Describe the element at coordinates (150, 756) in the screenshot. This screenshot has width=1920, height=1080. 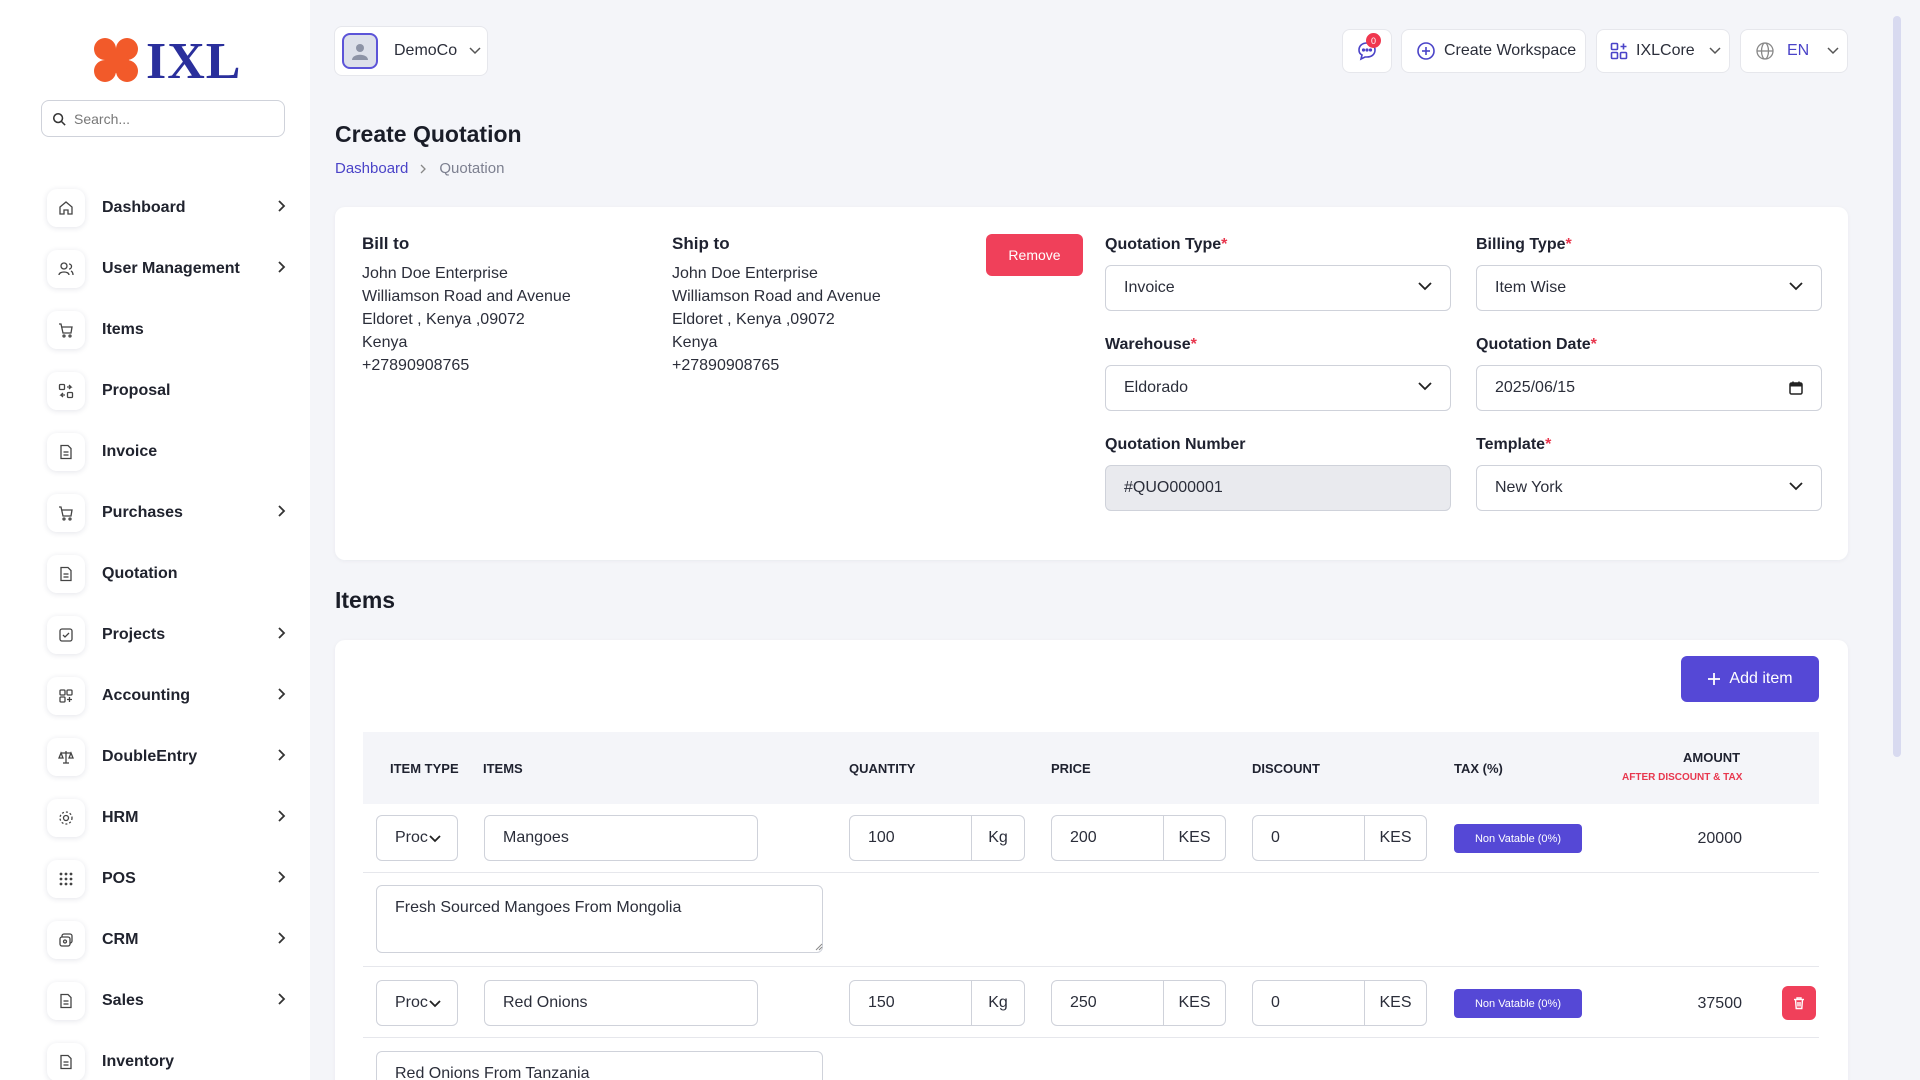
I see `sidebar-item-label: DoubleEntry` at that location.